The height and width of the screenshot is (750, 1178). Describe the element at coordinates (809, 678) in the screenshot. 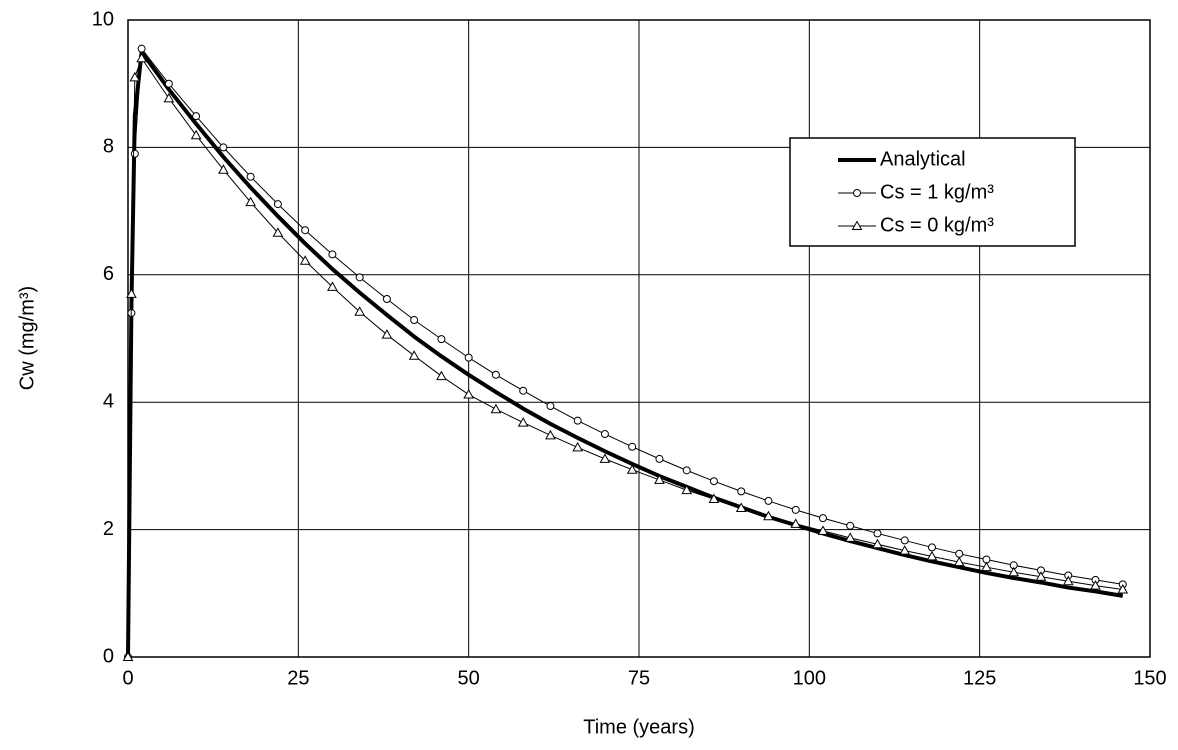

I see `x-tick-label: 100` at that location.